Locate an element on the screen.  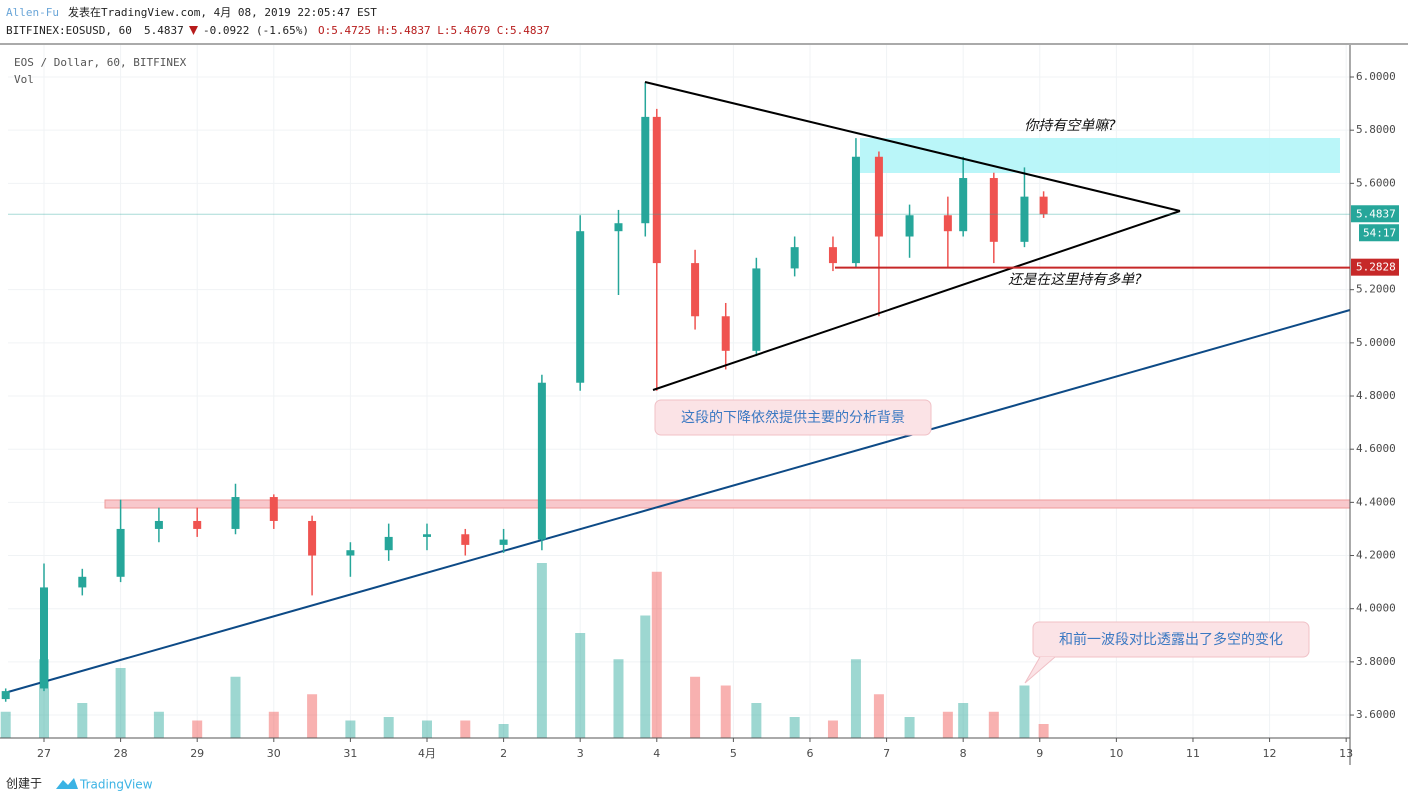
x-tick-label: 4月 is located at coordinates (427, 753).